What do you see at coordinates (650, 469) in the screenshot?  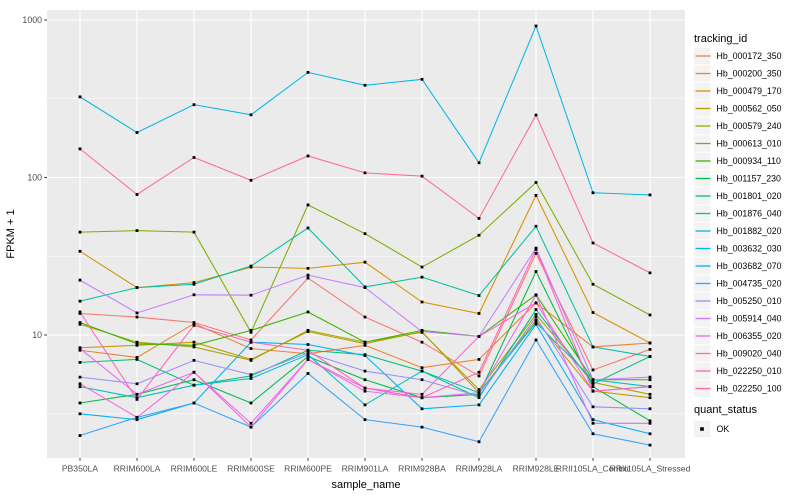 I see `x-tick-label: RRII105LA_Stressed` at bounding box center [650, 469].